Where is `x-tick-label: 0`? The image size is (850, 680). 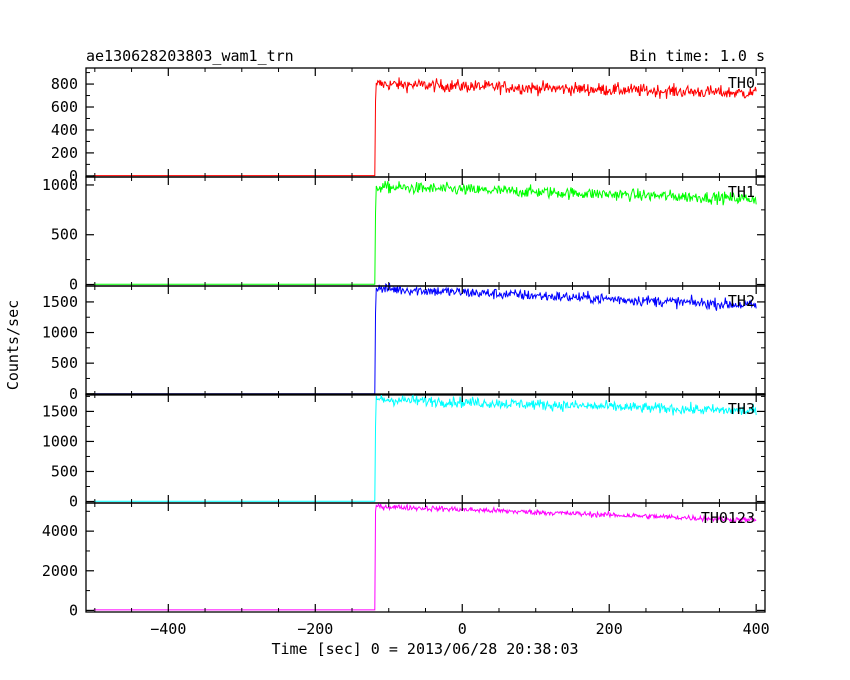 x-tick-label: 0 is located at coordinates (462, 629).